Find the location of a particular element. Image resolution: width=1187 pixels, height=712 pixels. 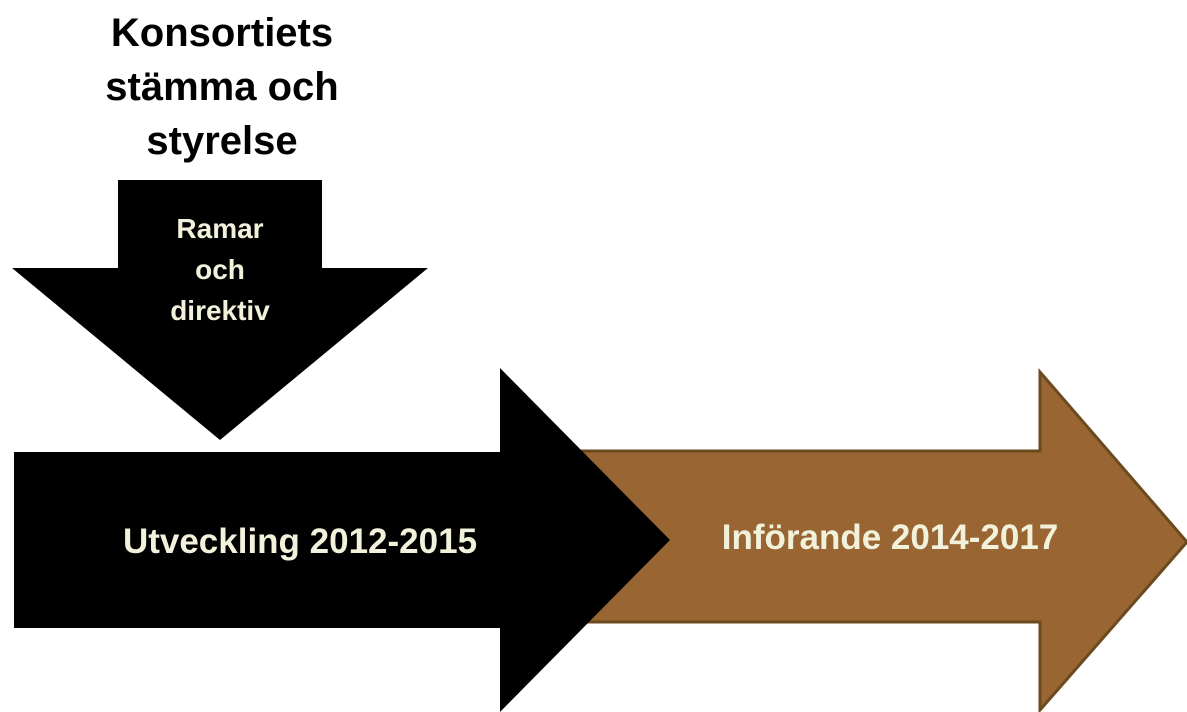

down-arrow-label-line: direktiv is located at coordinates (220, 310).